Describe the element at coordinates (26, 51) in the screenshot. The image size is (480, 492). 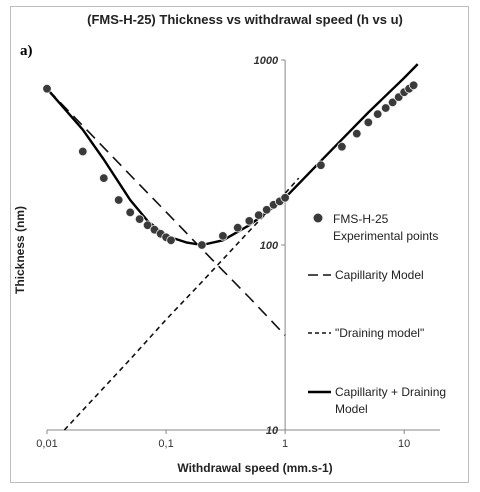
I see `panel-label: a)` at that location.